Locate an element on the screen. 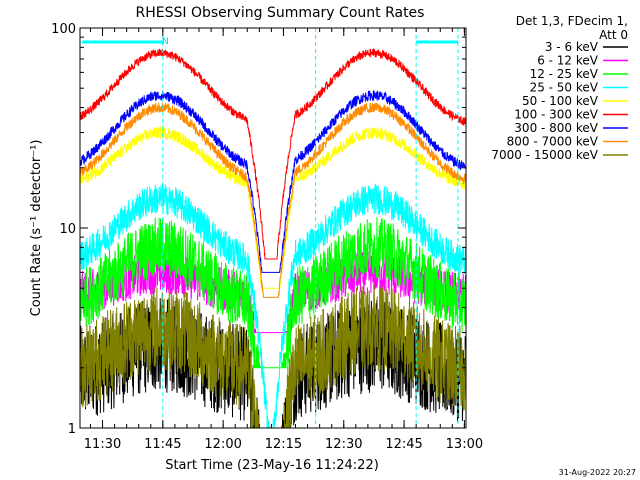 The height and width of the screenshot is (480, 640). generation-timestamp: 31-Aug-2022 20:27 is located at coordinates (597, 472).